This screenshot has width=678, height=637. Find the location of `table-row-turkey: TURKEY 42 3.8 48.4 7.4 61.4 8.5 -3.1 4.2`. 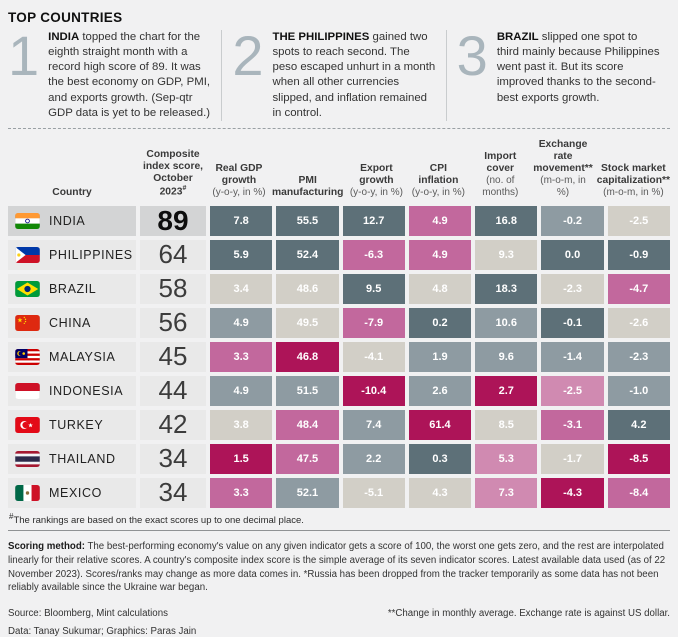

table-row-turkey: TURKEY 42 3.8 48.4 7.4 61.4 8.5 -3.1 4.2 is located at coordinates (339, 424).